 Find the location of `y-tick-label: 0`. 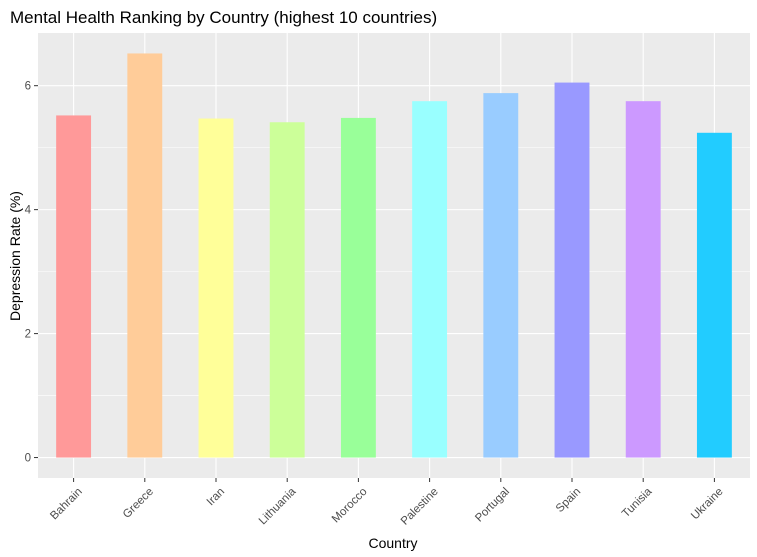

y-tick-label: 0 is located at coordinates (28, 459).